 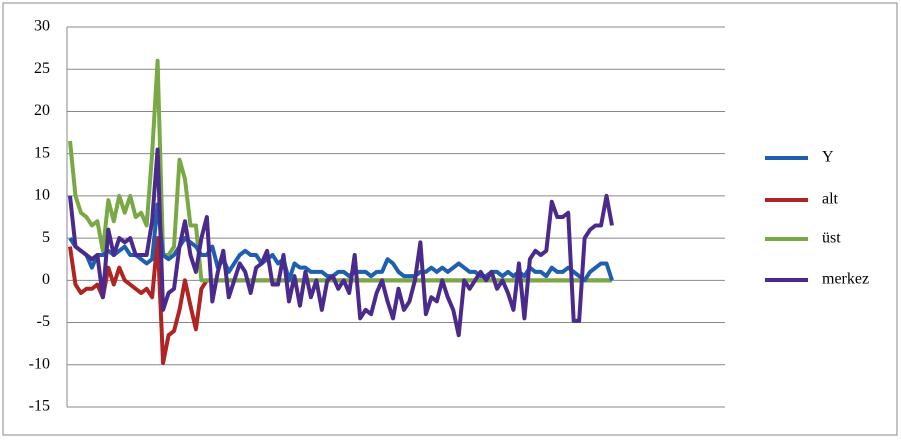 I want to click on y-tick-label: -15, so click(x=39, y=406).